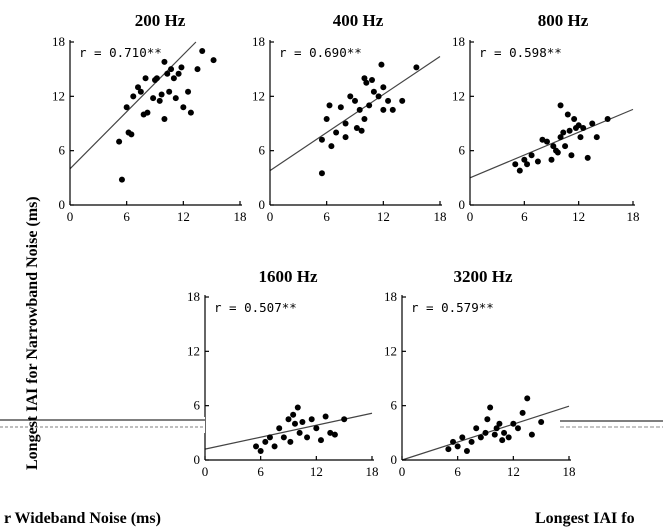 This screenshot has width=663, height=529. What do you see at coordinates (482, 276) in the screenshot?
I see `panel-title: 3200 Hz` at bounding box center [482, 276].